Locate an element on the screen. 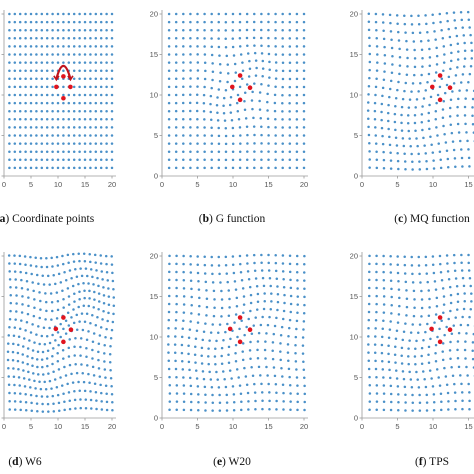  x-tick-label: 15 is located at coordinates (468, 426).